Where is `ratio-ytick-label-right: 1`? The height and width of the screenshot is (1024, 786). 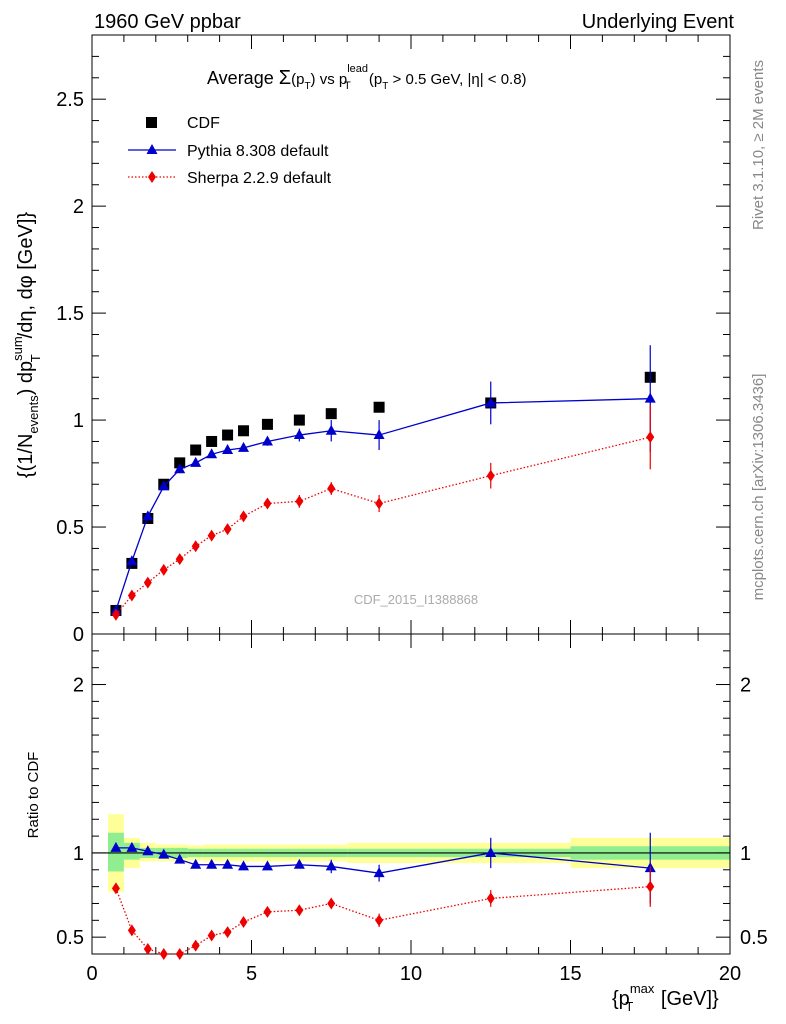 ratio-ytick-label-right: 1 is located at coordinates (745, 854).